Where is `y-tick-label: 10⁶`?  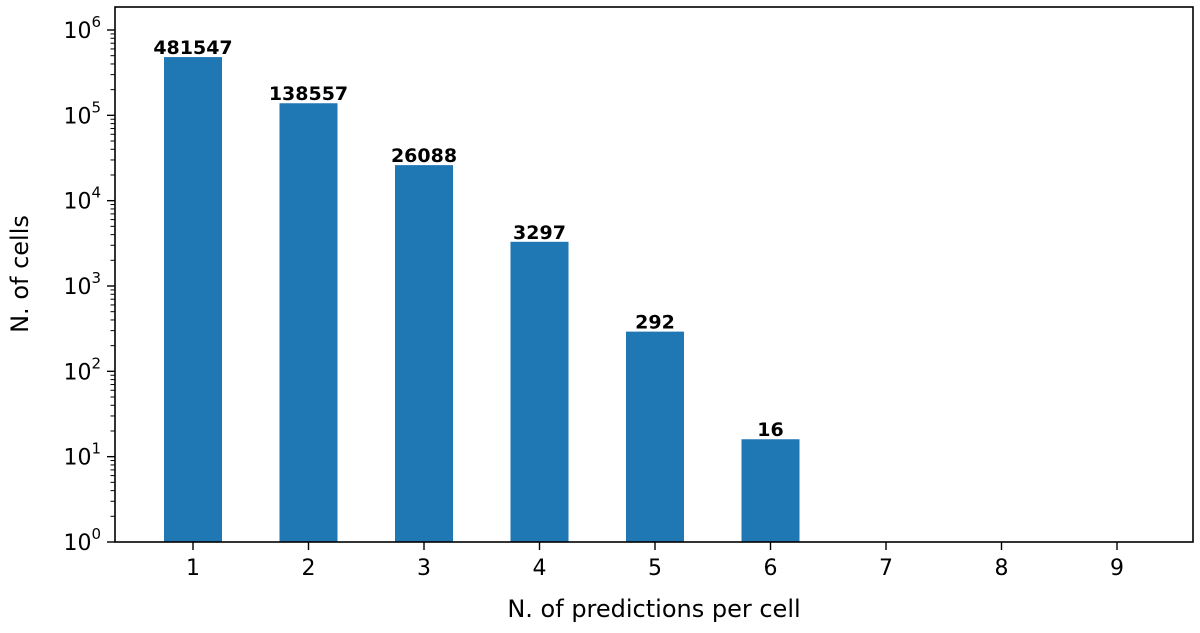 y-tick-label: 10⁶ is located at coordinates (82, 28).